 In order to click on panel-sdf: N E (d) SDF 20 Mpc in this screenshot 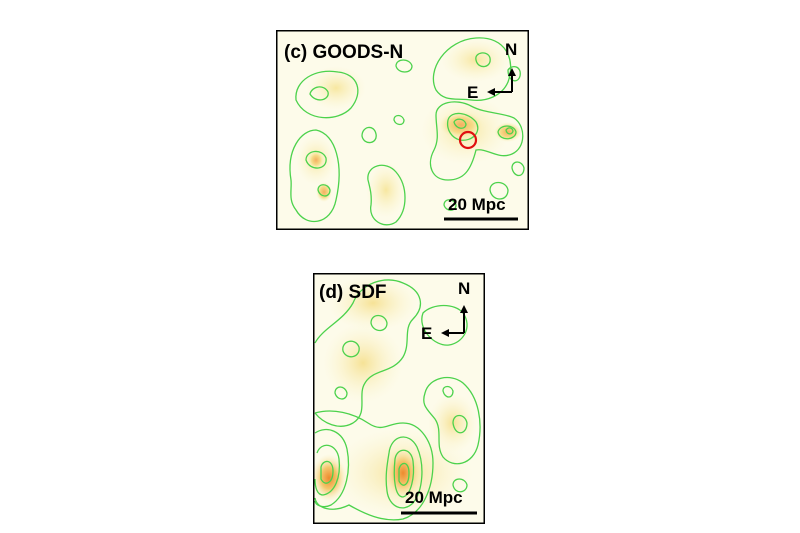, I will do `click(399, 398)`.